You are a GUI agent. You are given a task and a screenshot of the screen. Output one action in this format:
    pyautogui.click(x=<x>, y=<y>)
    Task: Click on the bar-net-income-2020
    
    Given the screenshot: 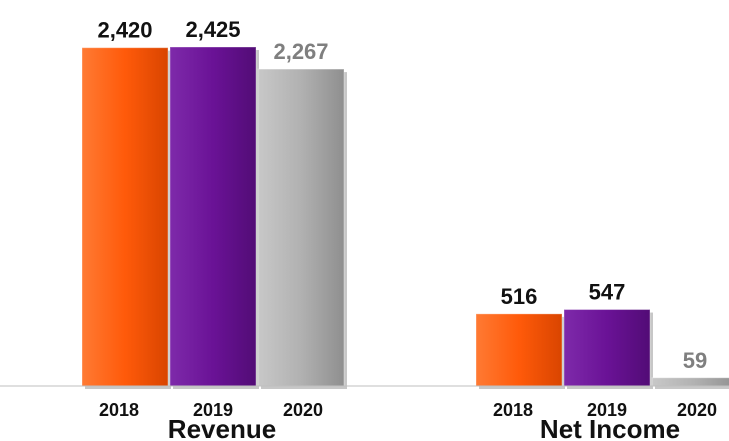 What is the action you would take?
    pyautogui.click(x=690, y=382)
    